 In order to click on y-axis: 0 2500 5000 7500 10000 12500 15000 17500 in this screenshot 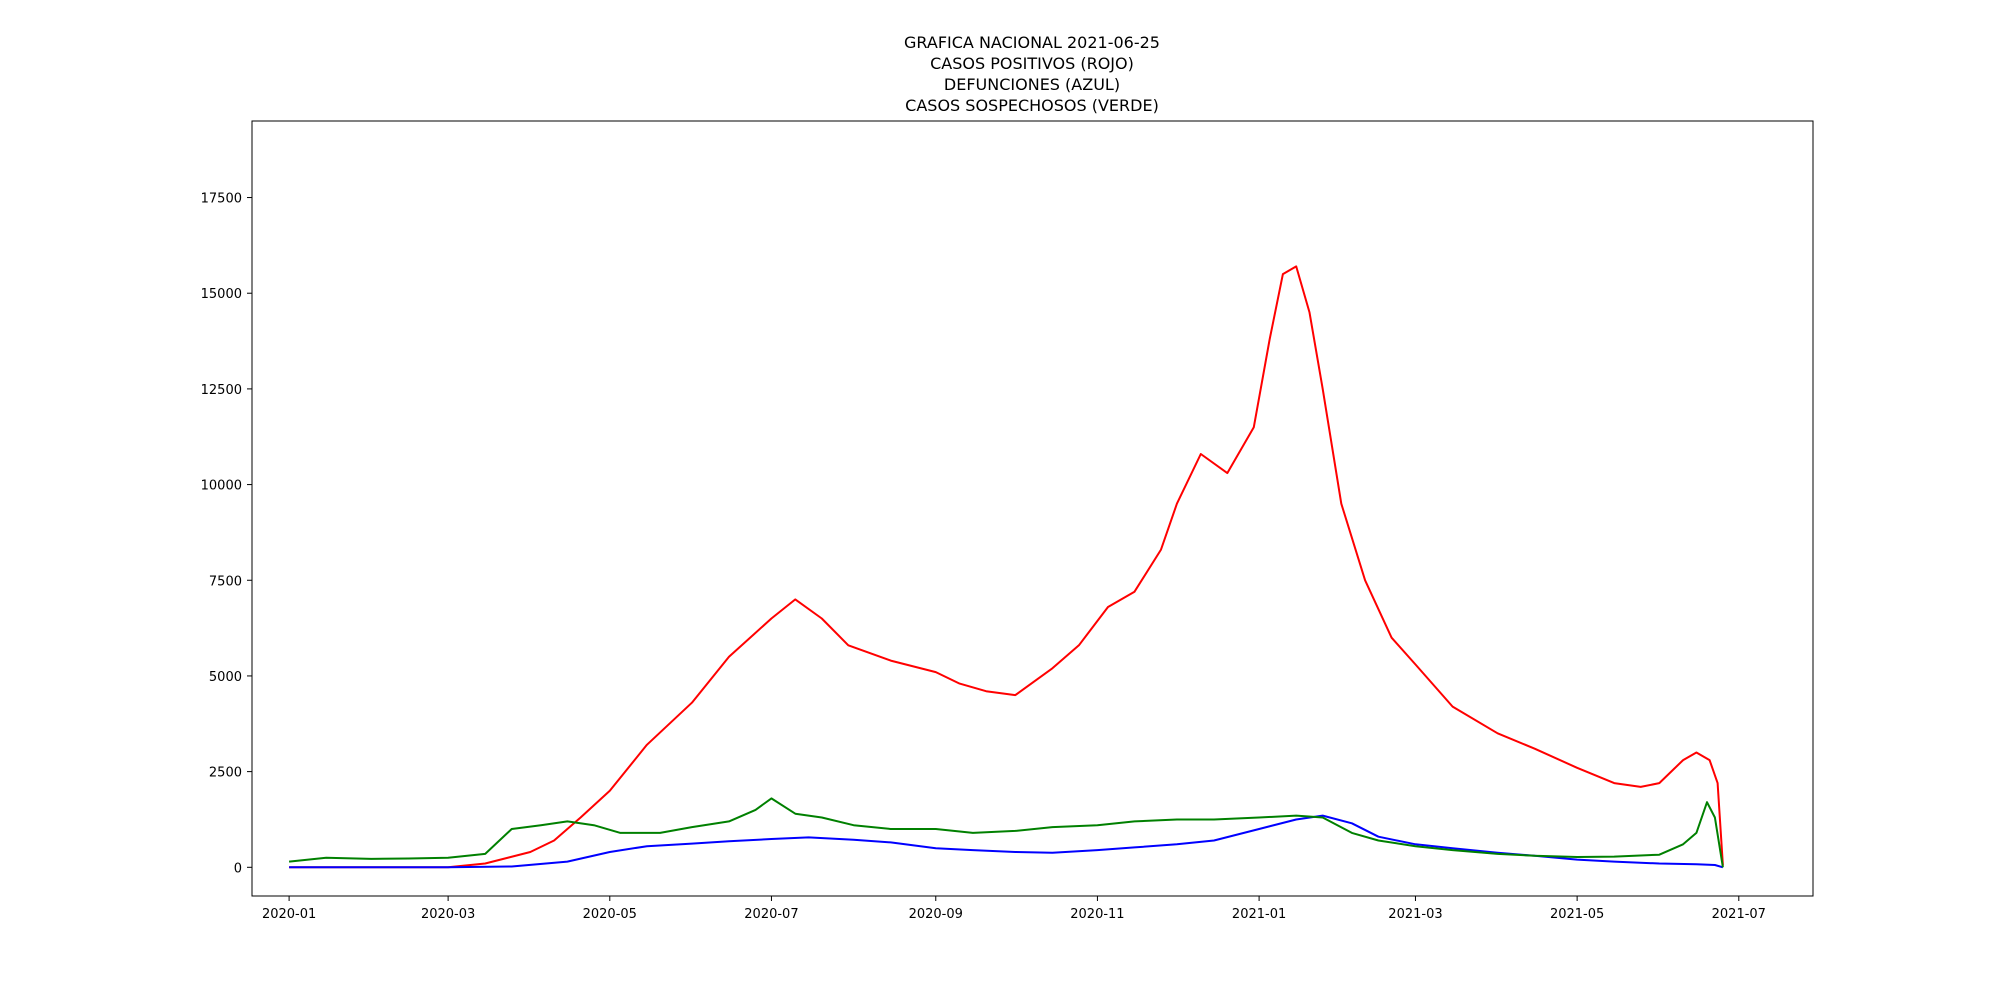, I will do `click(226, 534)`.